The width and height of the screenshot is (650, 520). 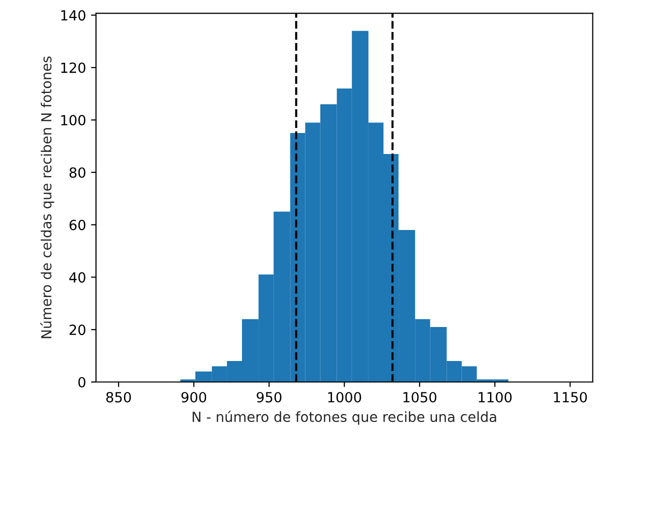 I want to click on x-tick-label: 1100, so click(x=495, y=397).